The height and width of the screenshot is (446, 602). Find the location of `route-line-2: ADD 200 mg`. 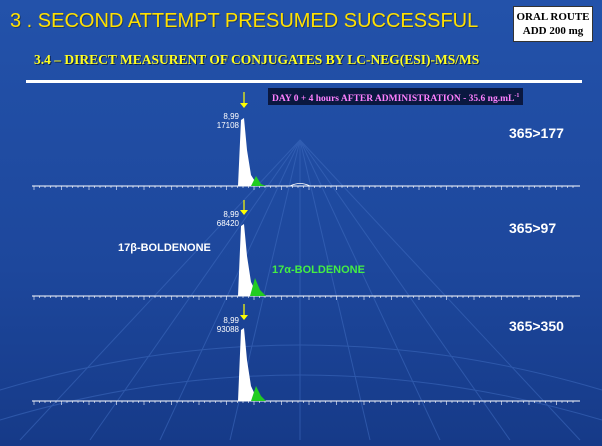

route-line-2: ADD 200 mg is located at coordinates (553, 31).